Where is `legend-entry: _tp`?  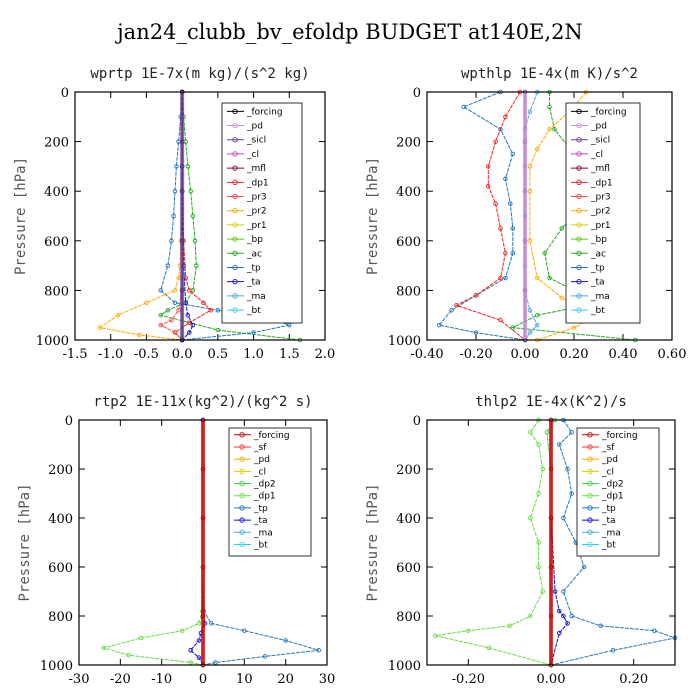
legend-entry: _tp is located at coordinates (608, 509).